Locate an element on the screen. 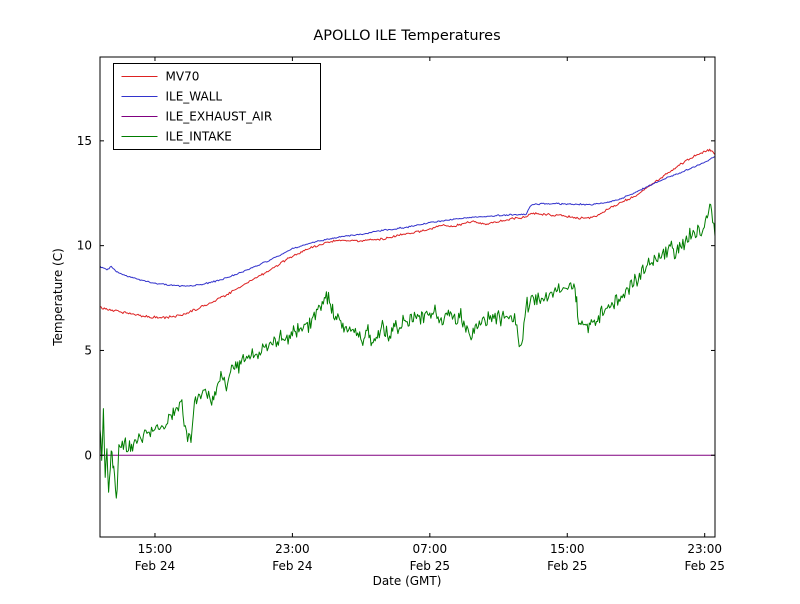 Image resolution: width=800 pixels, height=604 pixels. y-tick-label: 0 is located at coordinates (88, 455).